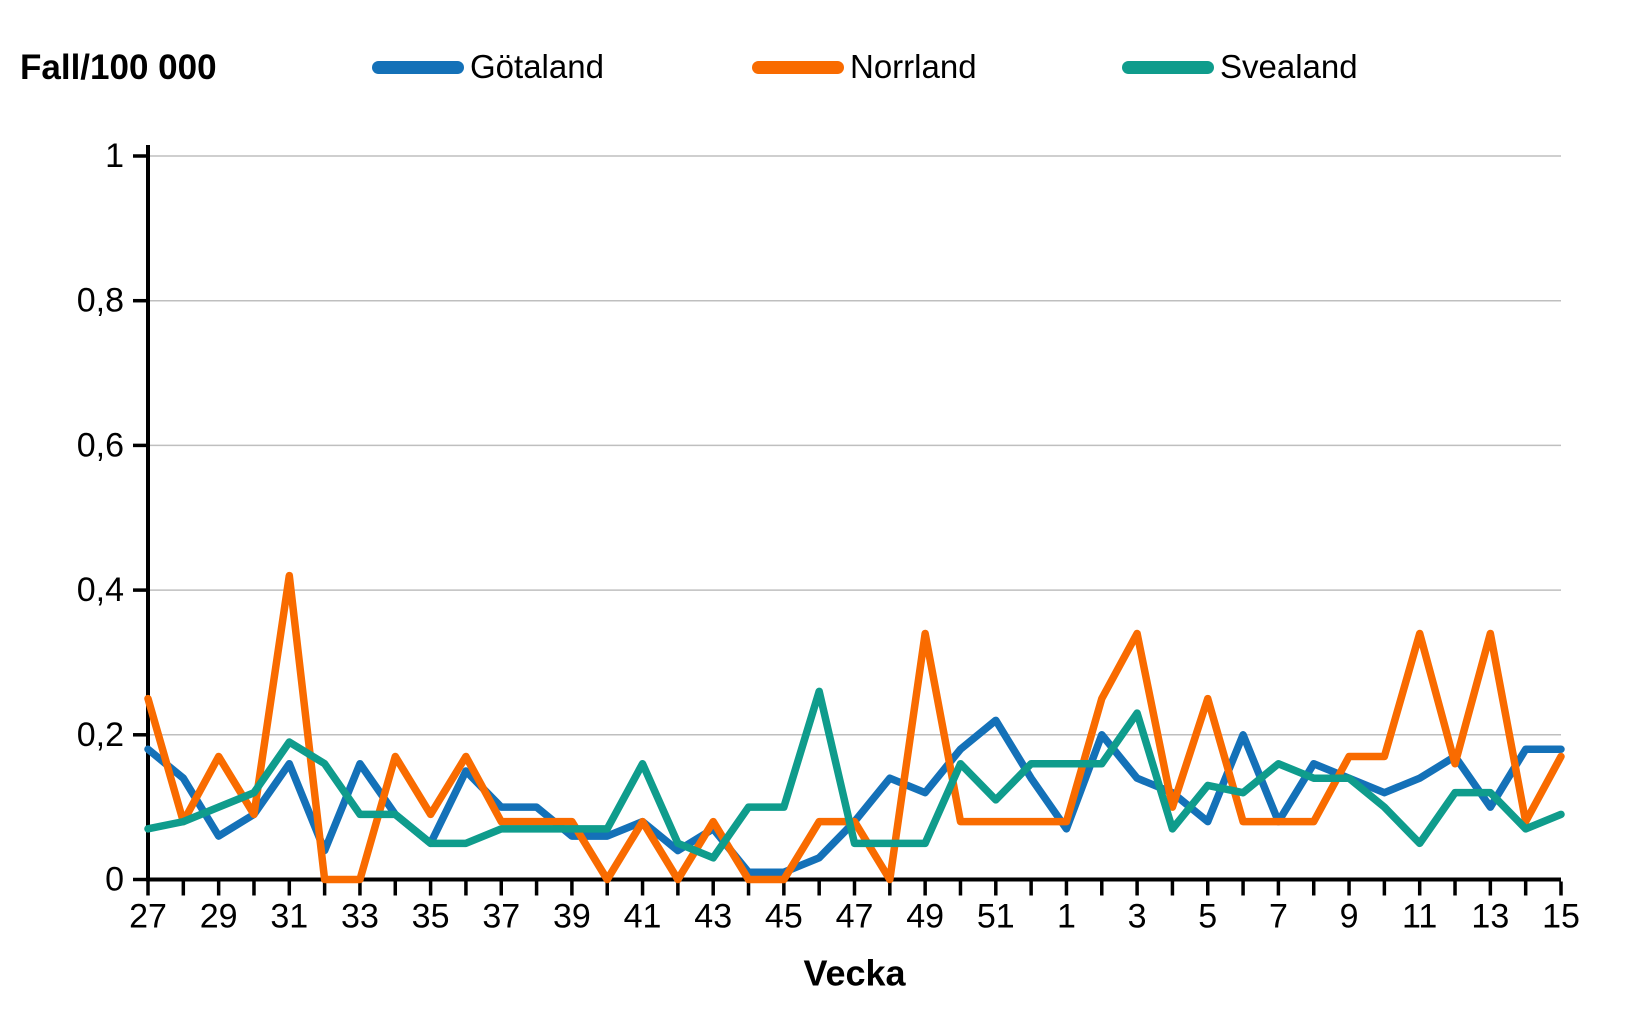 Image resolution: width=1650 pixels, height=1024 pixels. I want to click on x-tick-label: 45, so click(784, 917).